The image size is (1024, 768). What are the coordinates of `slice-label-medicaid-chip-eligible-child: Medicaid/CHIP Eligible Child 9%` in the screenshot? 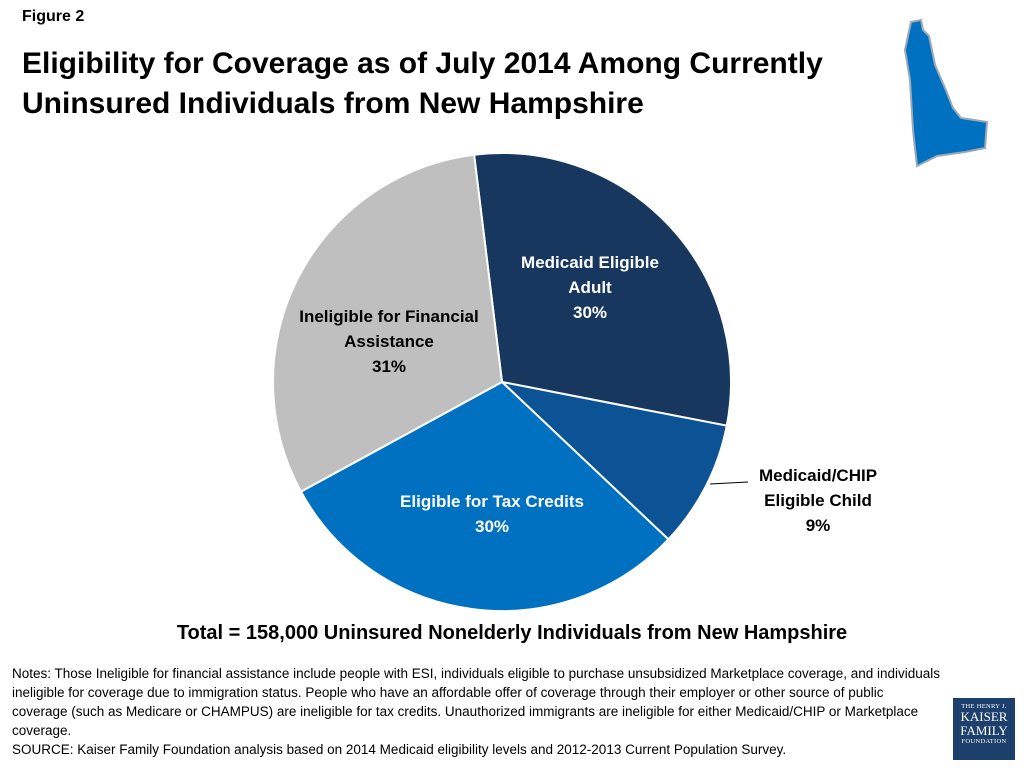 It's located at (818, 500).